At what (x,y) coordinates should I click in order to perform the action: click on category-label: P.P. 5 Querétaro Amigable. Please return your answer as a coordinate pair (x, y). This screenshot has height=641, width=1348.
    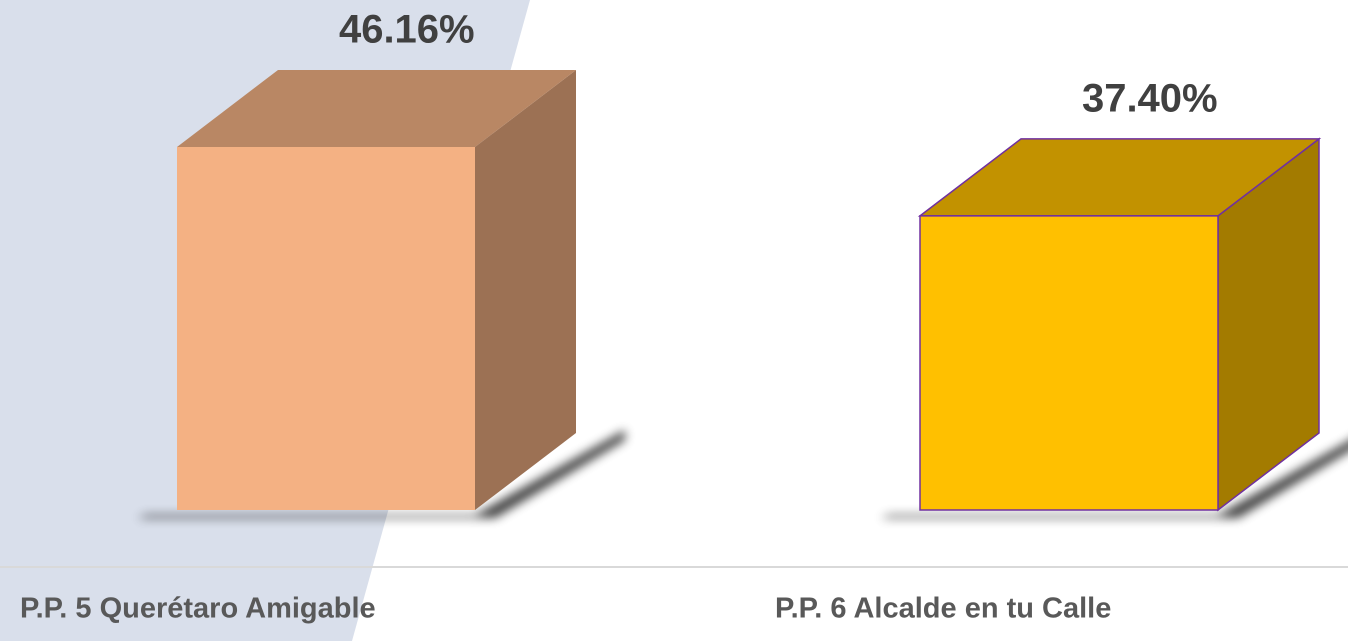
    Looking at the image, I should click on (198, 609).